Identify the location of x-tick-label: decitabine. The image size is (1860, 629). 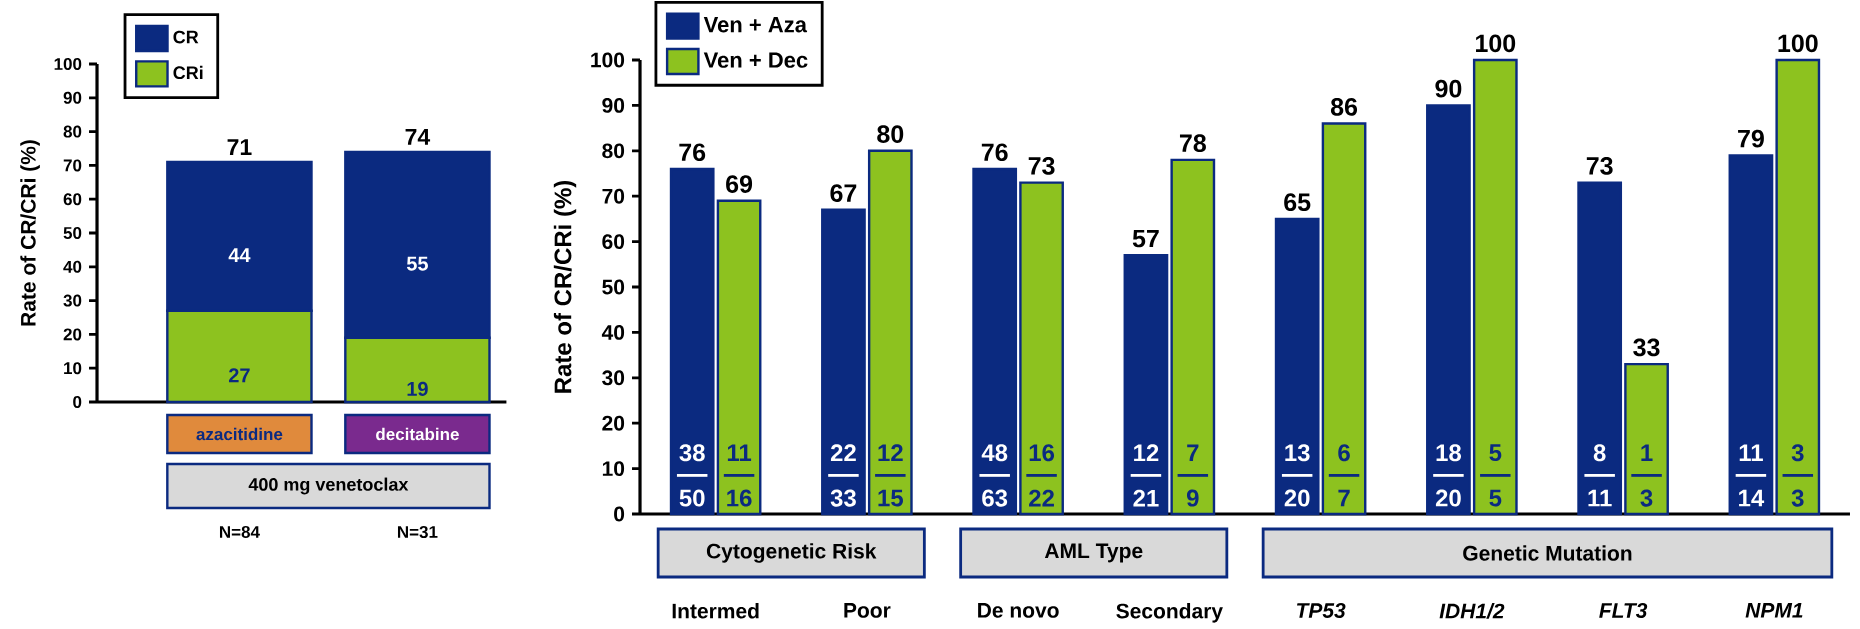
(417, 434).